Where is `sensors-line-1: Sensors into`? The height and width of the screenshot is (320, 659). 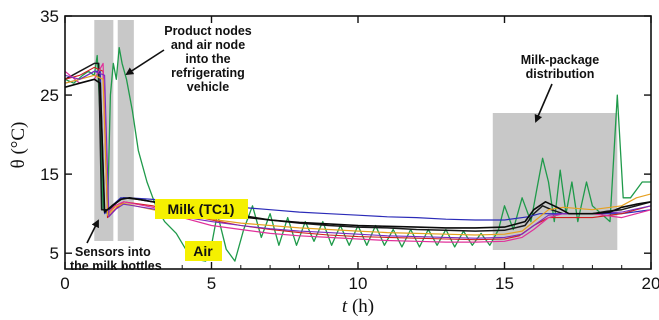
sensors-line-1: Sensors into is located at coordinates (113, 252).